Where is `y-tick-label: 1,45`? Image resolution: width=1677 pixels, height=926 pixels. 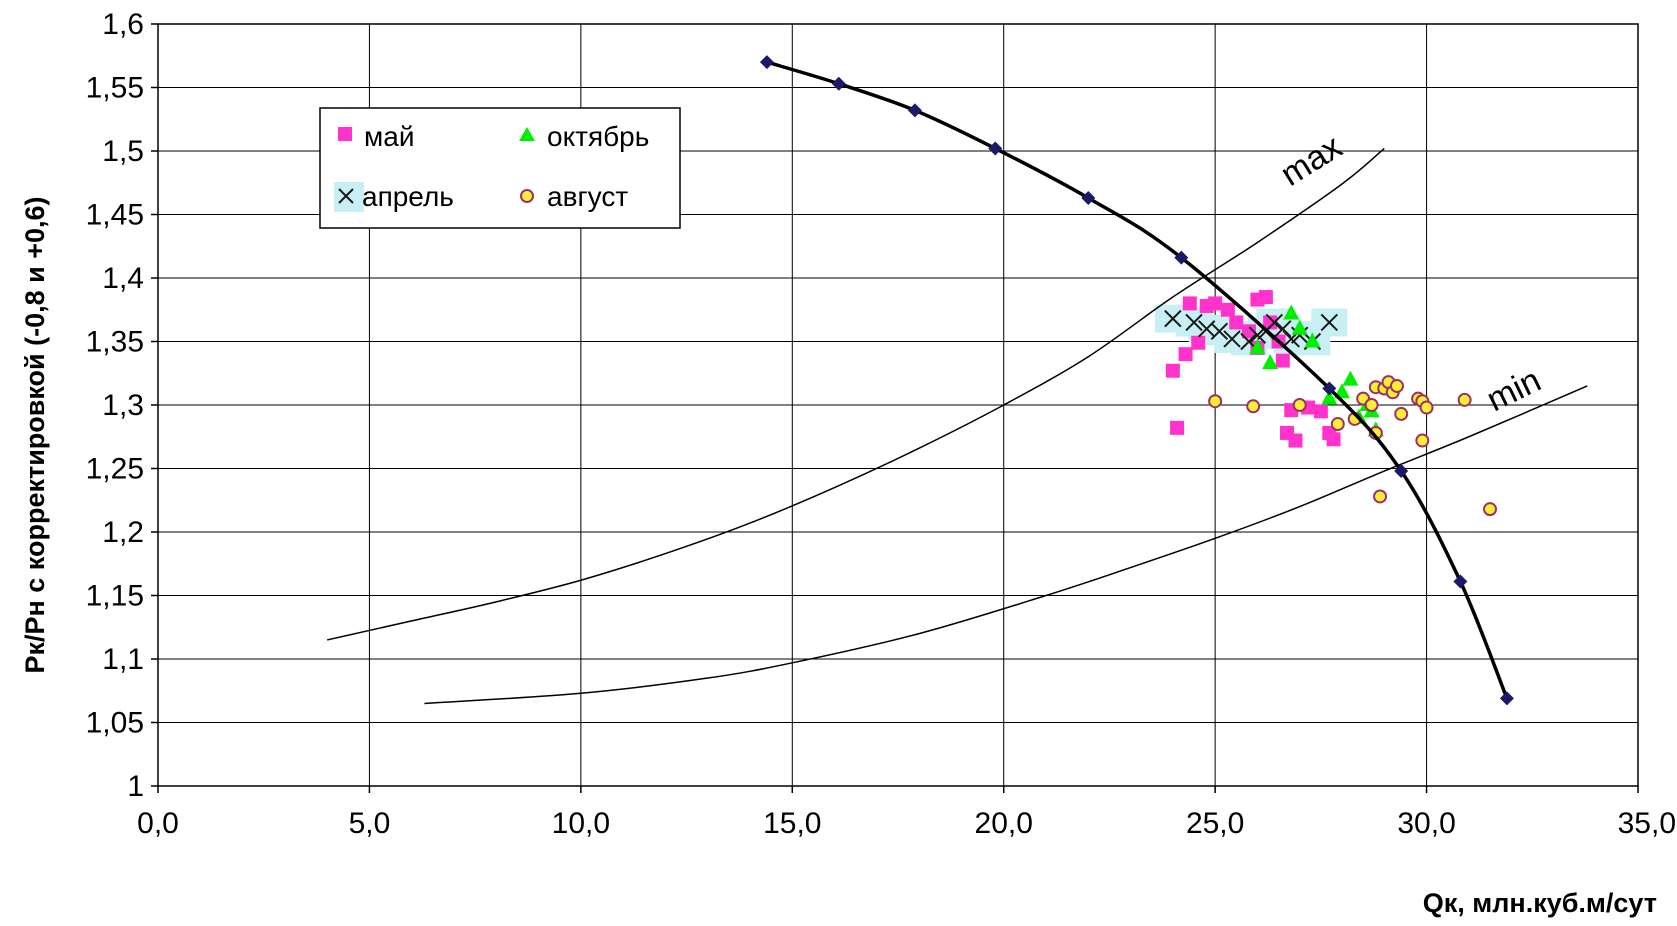
y-tick-label: 1,45 is located at coordinates (115, 215).